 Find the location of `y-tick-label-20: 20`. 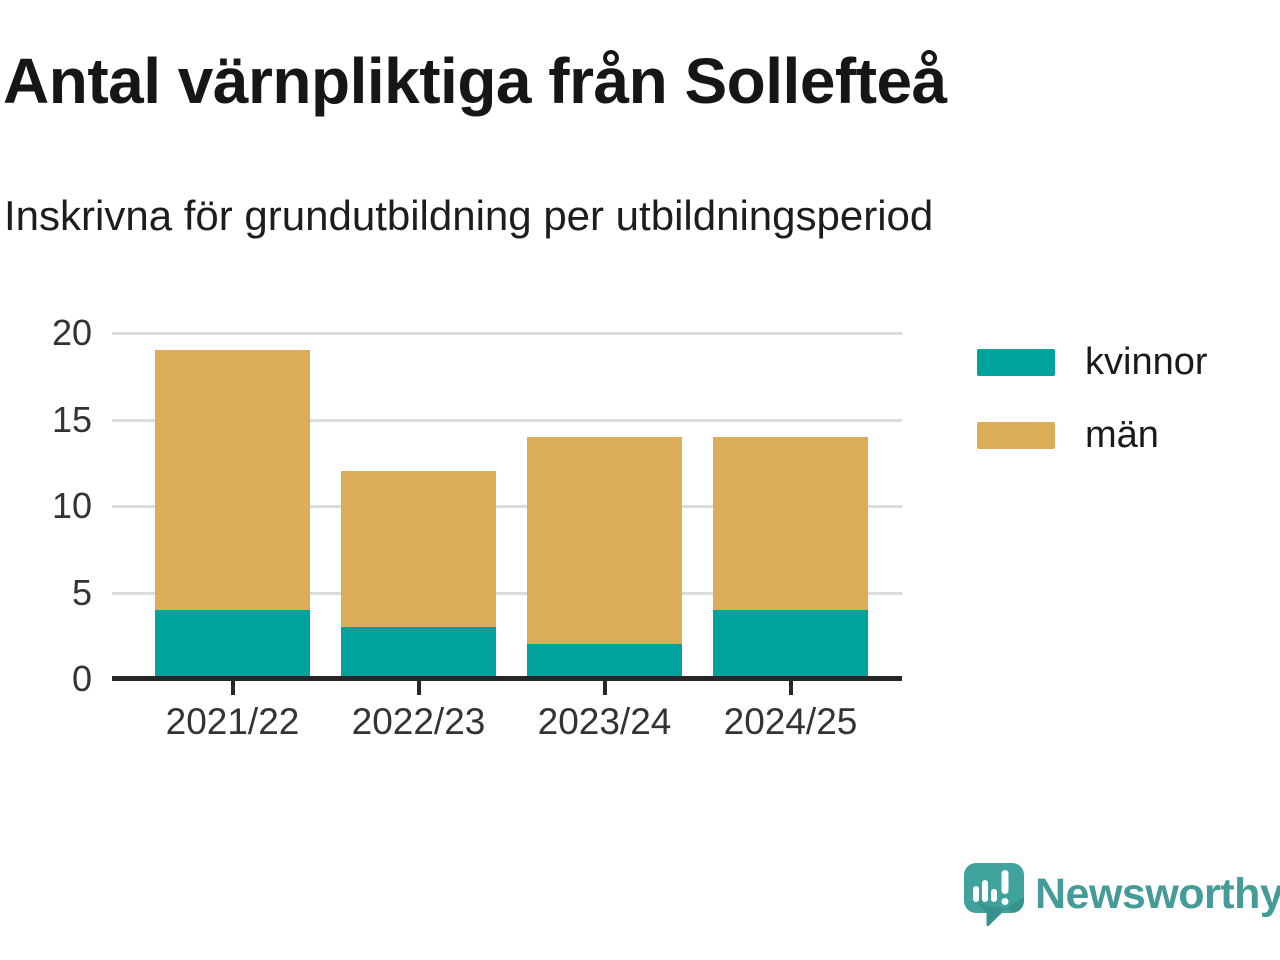

y-tick-label-20: 20 is located at coordinates (71, 332).